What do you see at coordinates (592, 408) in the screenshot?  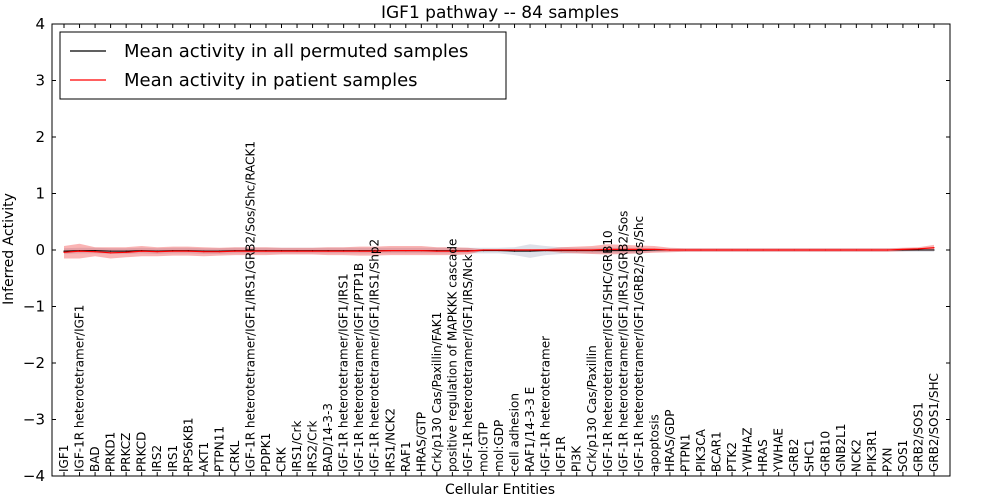 I see `category-label: Crk/p130 Cas/Paxillin` at bounding box center [592, 408].